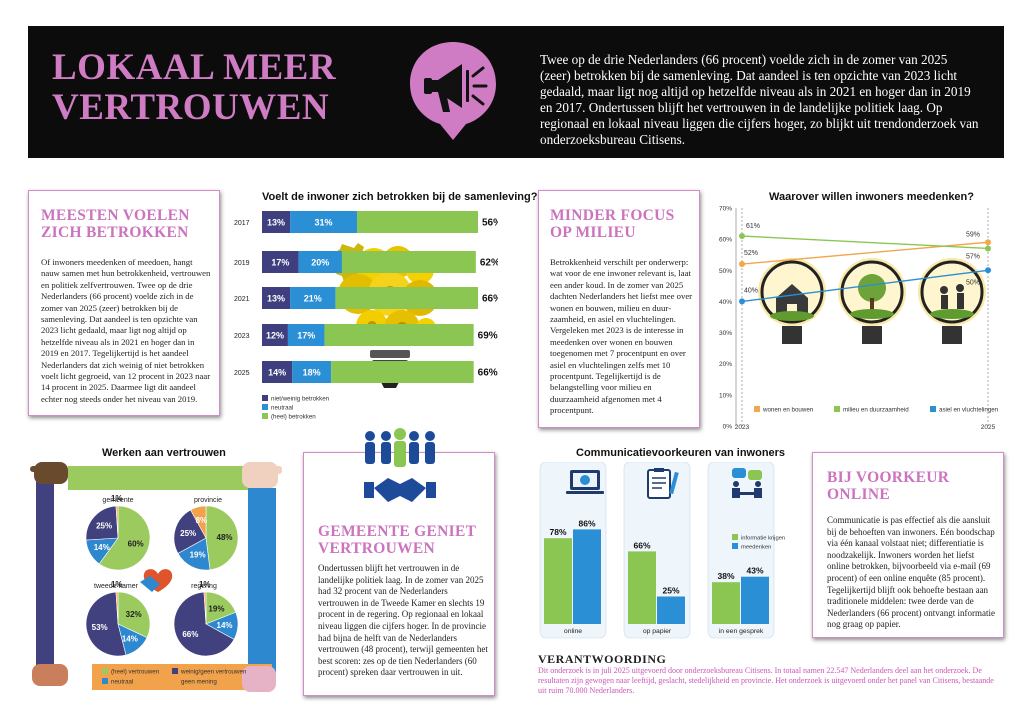 Image resolution: width=1030 pixels, height=722 pixels. I want to click on x-tick-2025: 2025, so click(988, 427).